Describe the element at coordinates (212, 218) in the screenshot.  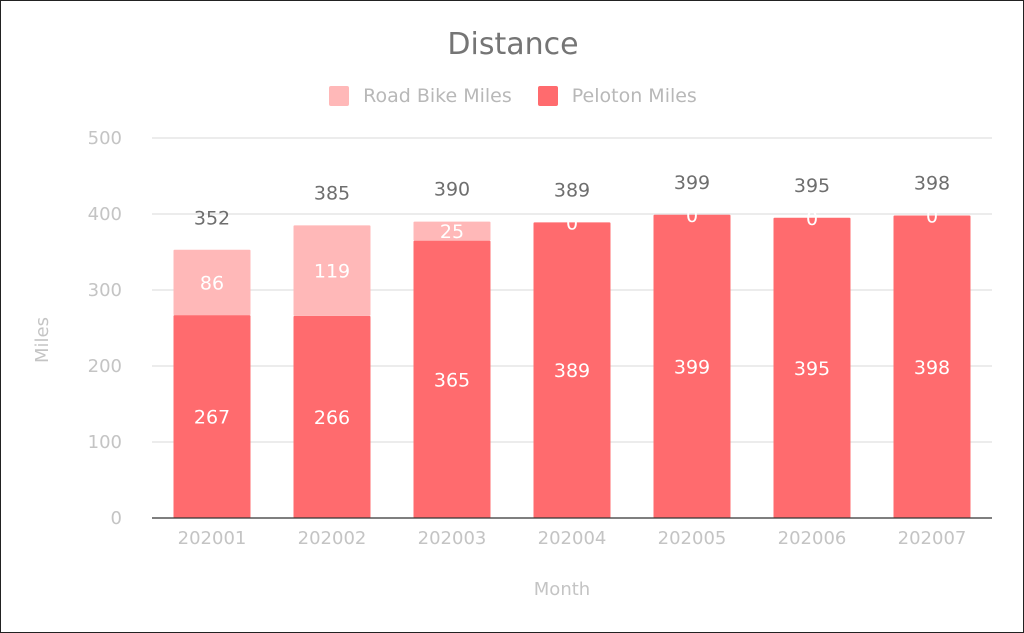
I see `total-label-202001: 352` at that location.